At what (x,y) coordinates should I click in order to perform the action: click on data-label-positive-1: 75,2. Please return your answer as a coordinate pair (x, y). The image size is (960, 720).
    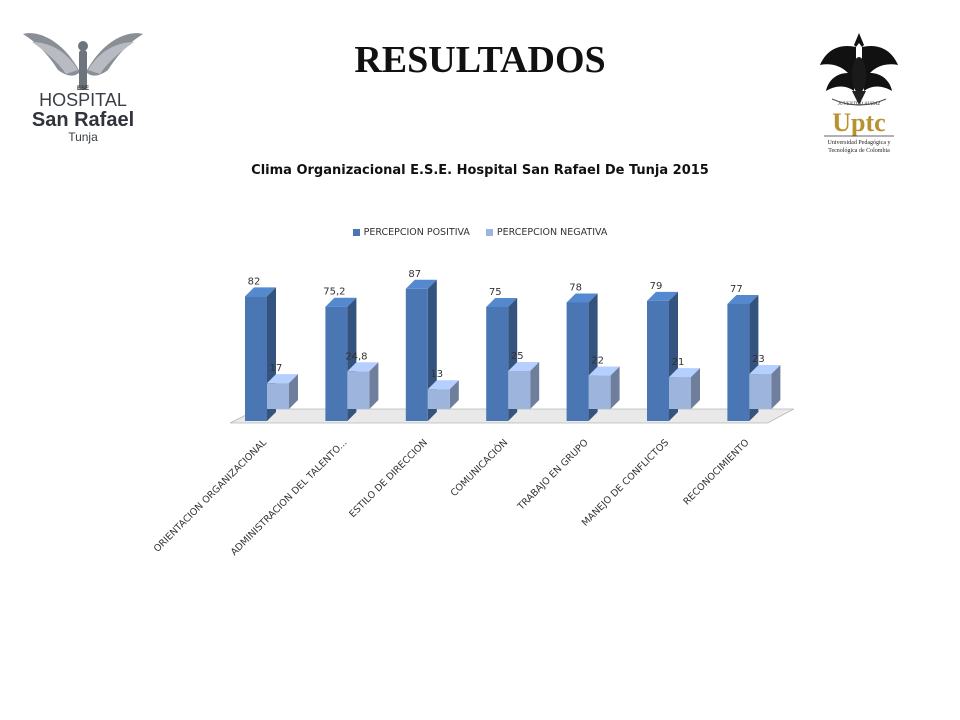
    Looking at the image, I should click on (334, 292).